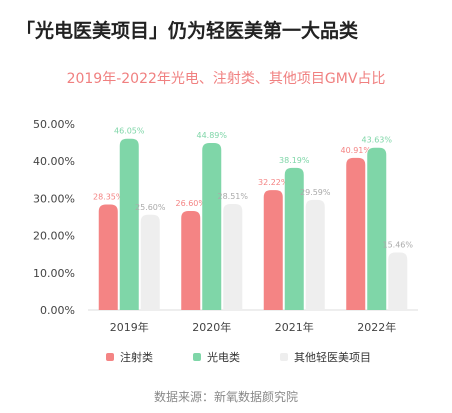 This screenshot has width=452, height=413. Describe the element at coordinates (150, 207) in the screenshot. I see `data-label: 25.60%` at that location.